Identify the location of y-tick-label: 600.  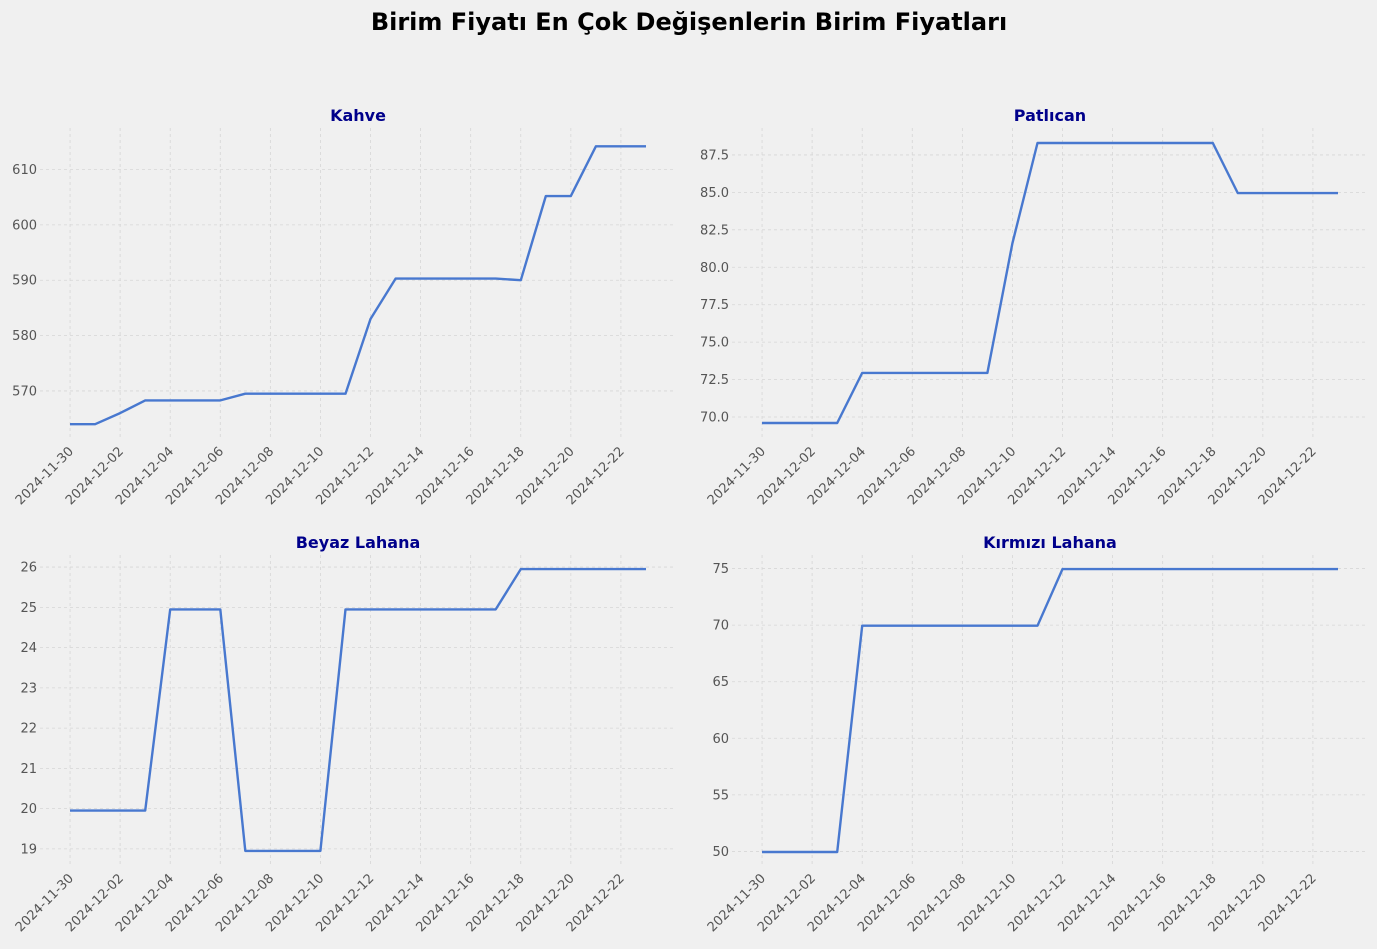
(24, 225).